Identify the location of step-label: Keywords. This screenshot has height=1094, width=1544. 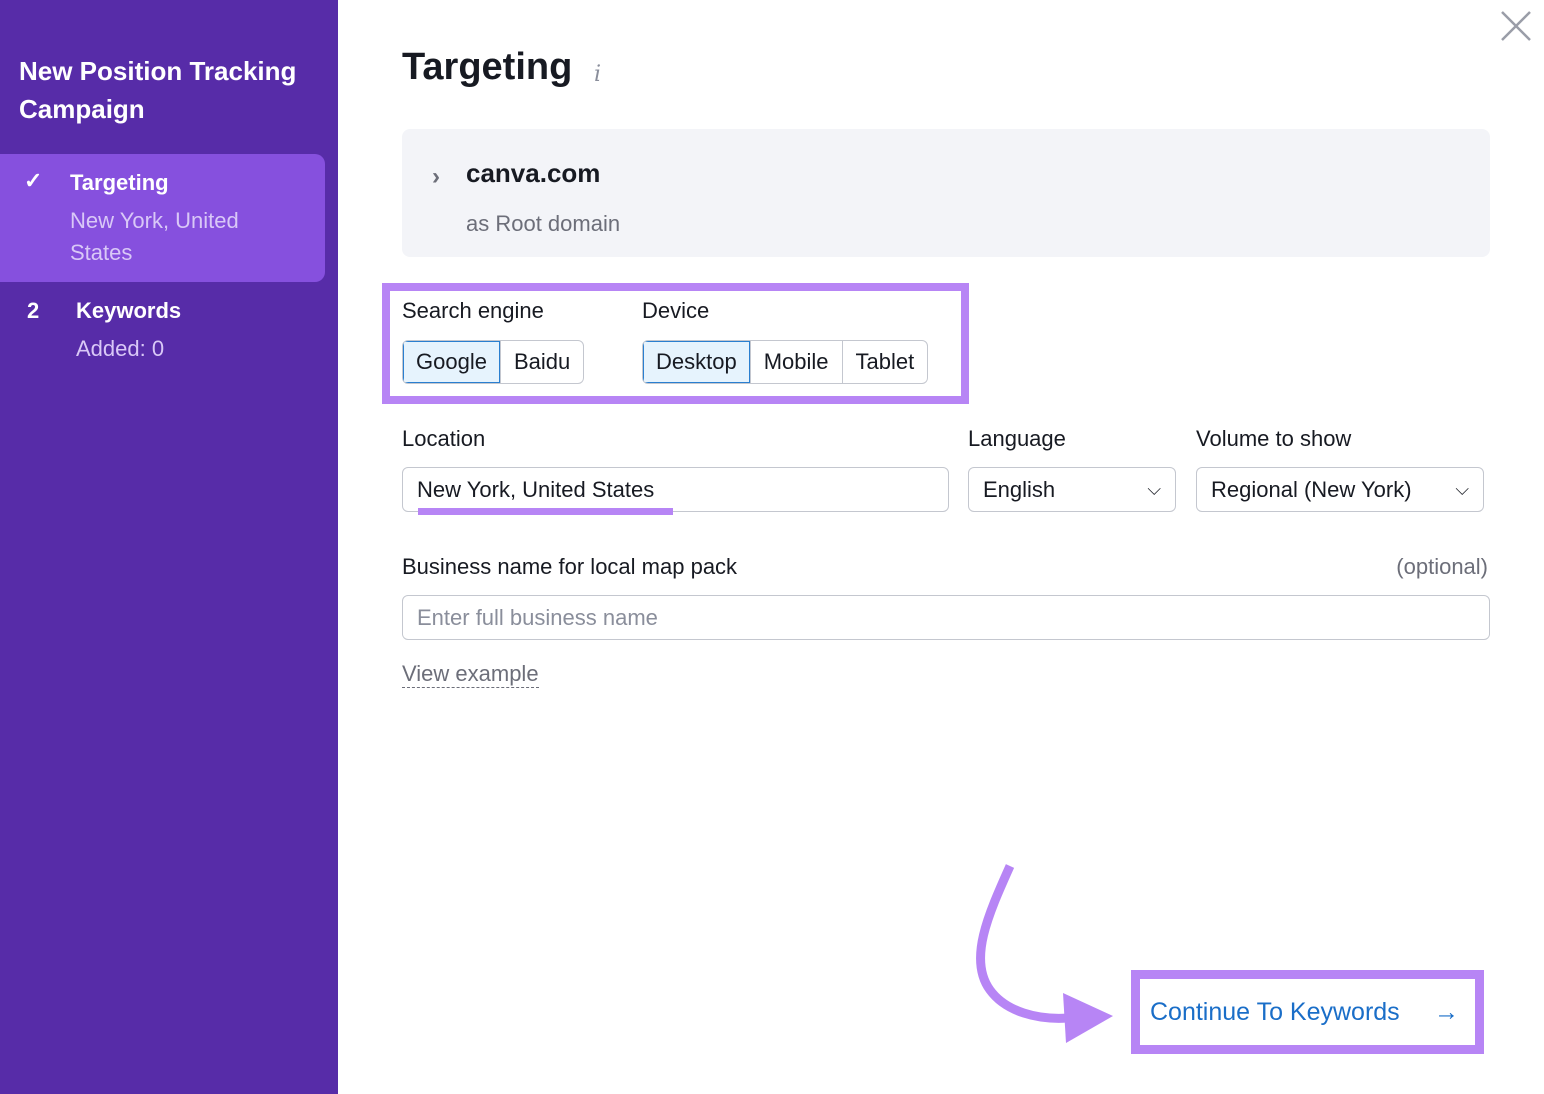
(129, 310).